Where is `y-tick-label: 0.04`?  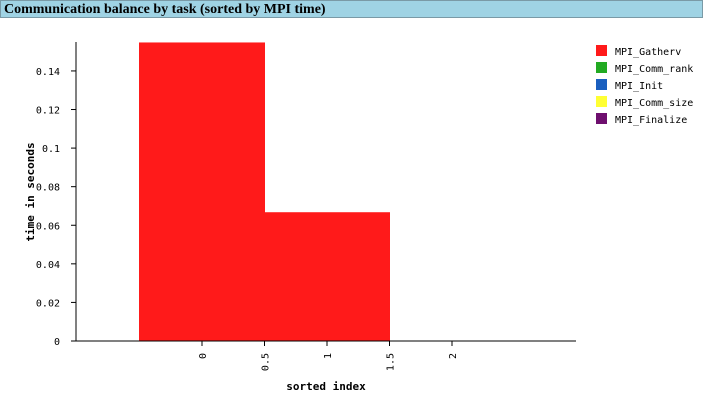
y-tick-label: 0.04 is located at coordinates (48, 265).